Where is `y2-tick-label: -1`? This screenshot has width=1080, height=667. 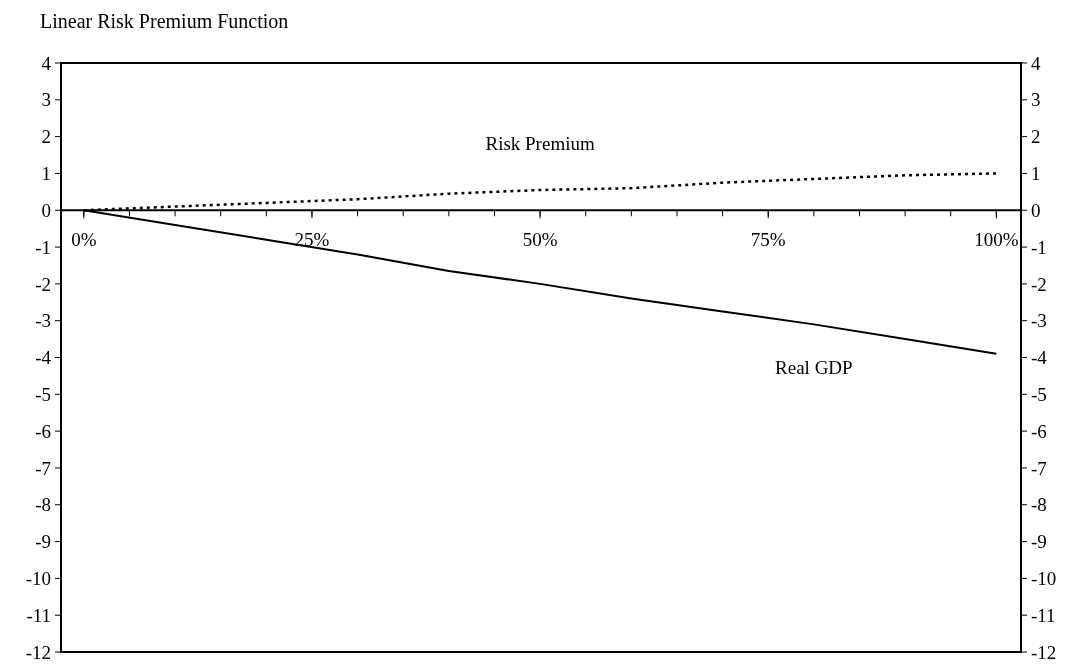
y2-tick-label: -1 is located at coordinates (1039, 247).